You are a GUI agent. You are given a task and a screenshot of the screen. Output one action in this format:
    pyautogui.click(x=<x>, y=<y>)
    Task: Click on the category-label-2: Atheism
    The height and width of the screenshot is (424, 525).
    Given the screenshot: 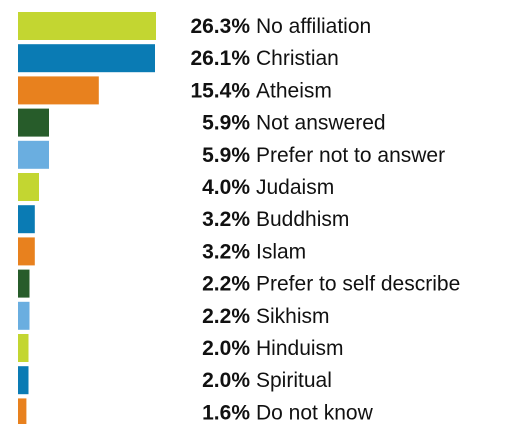 What is the action you would take?
    pyautogui.click(x=294, y=90)
    